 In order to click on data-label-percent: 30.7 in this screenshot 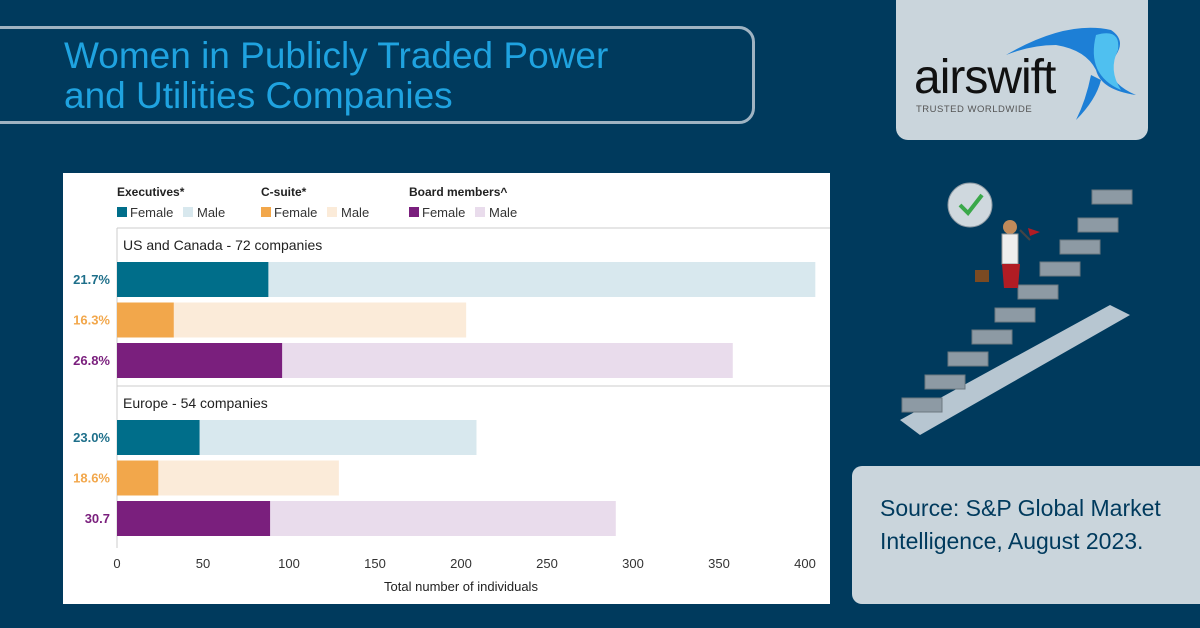, I will do `click(97, 518)`.